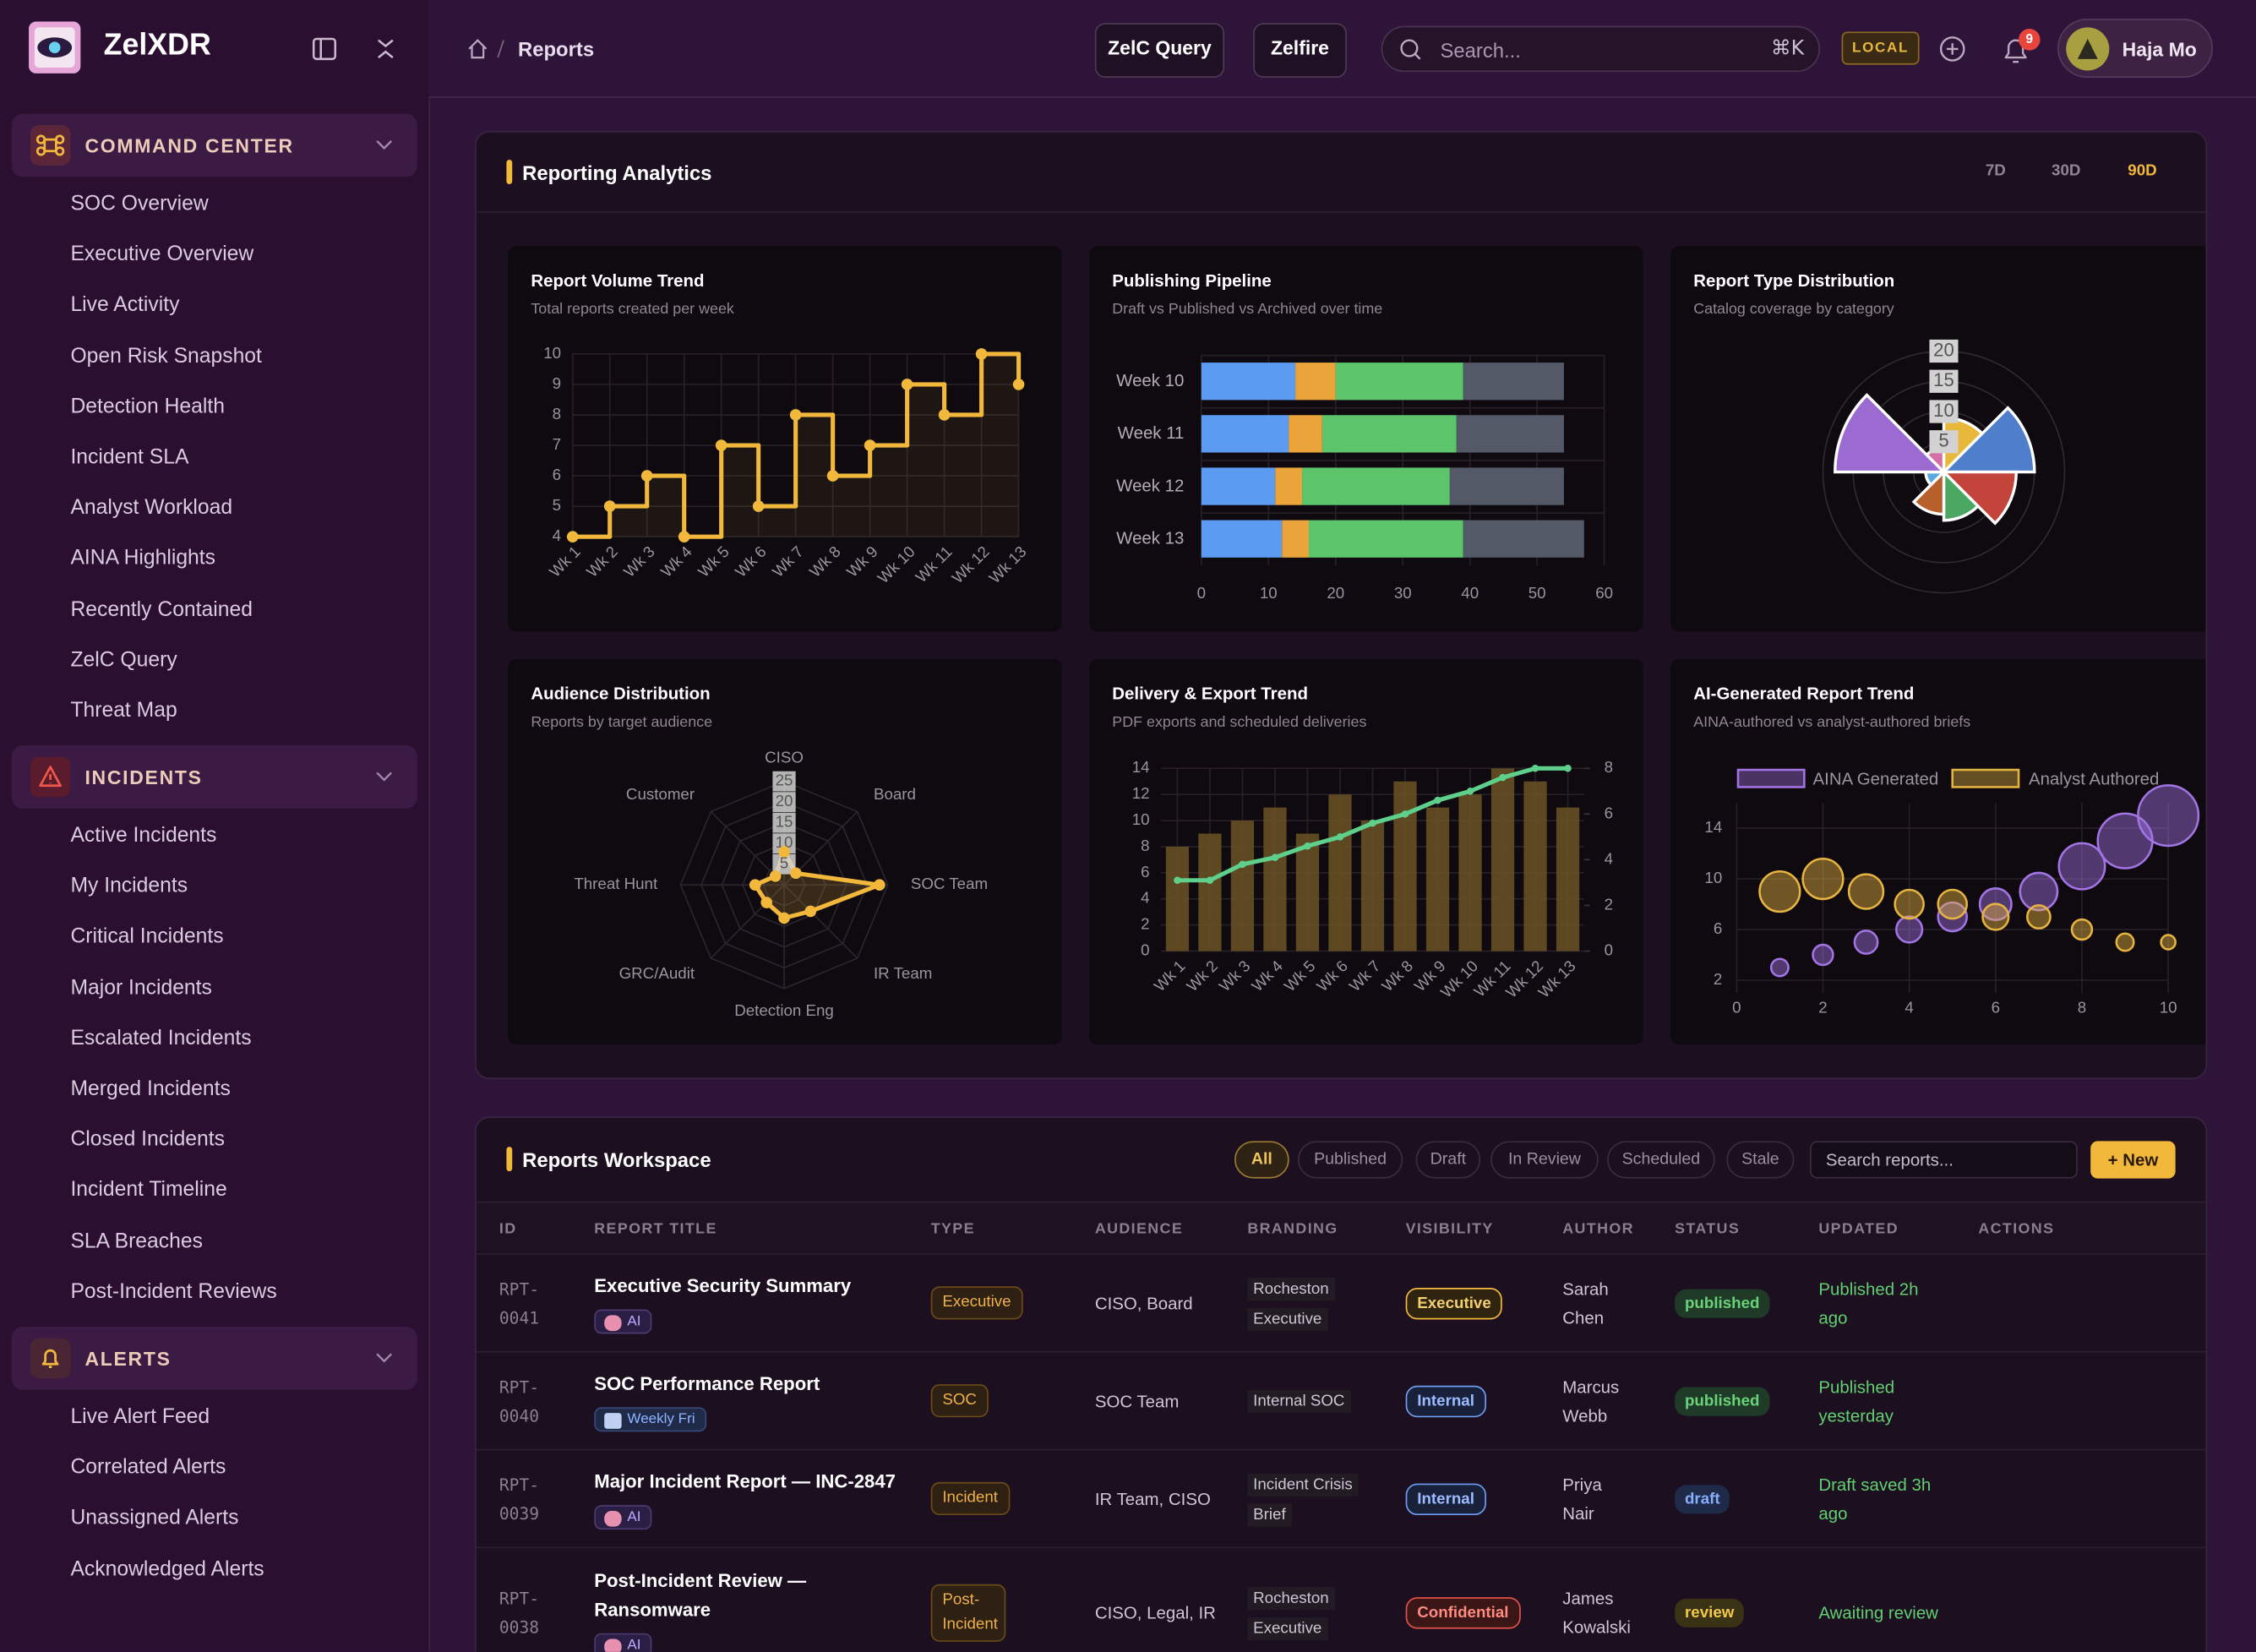 Image resolution: width=2256 pixels, height=1652 pixels. I want to click on filter-pill: Published, so click(1350, 1160).